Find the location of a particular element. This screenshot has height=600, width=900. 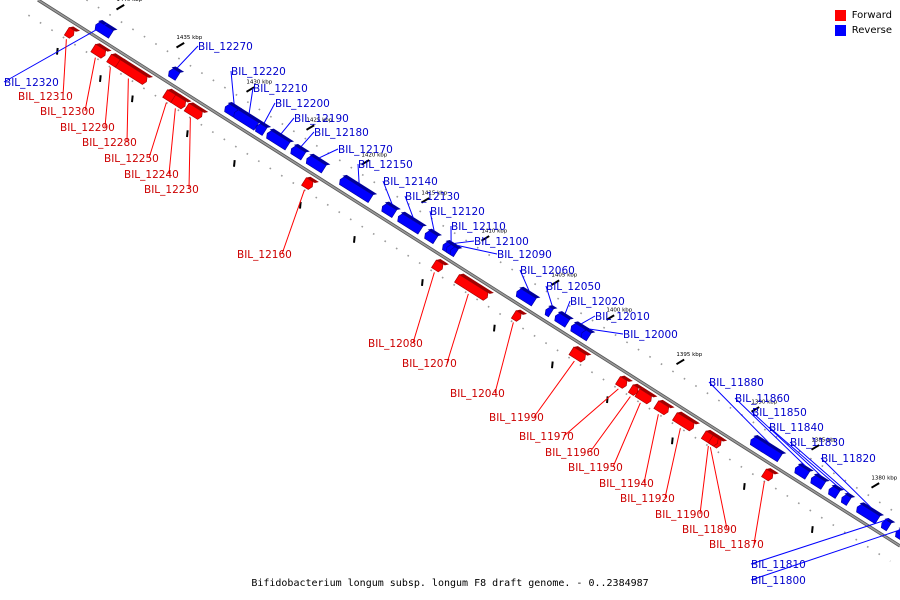

gene-label: BIL_11880 is located at coordinates (736, 383).